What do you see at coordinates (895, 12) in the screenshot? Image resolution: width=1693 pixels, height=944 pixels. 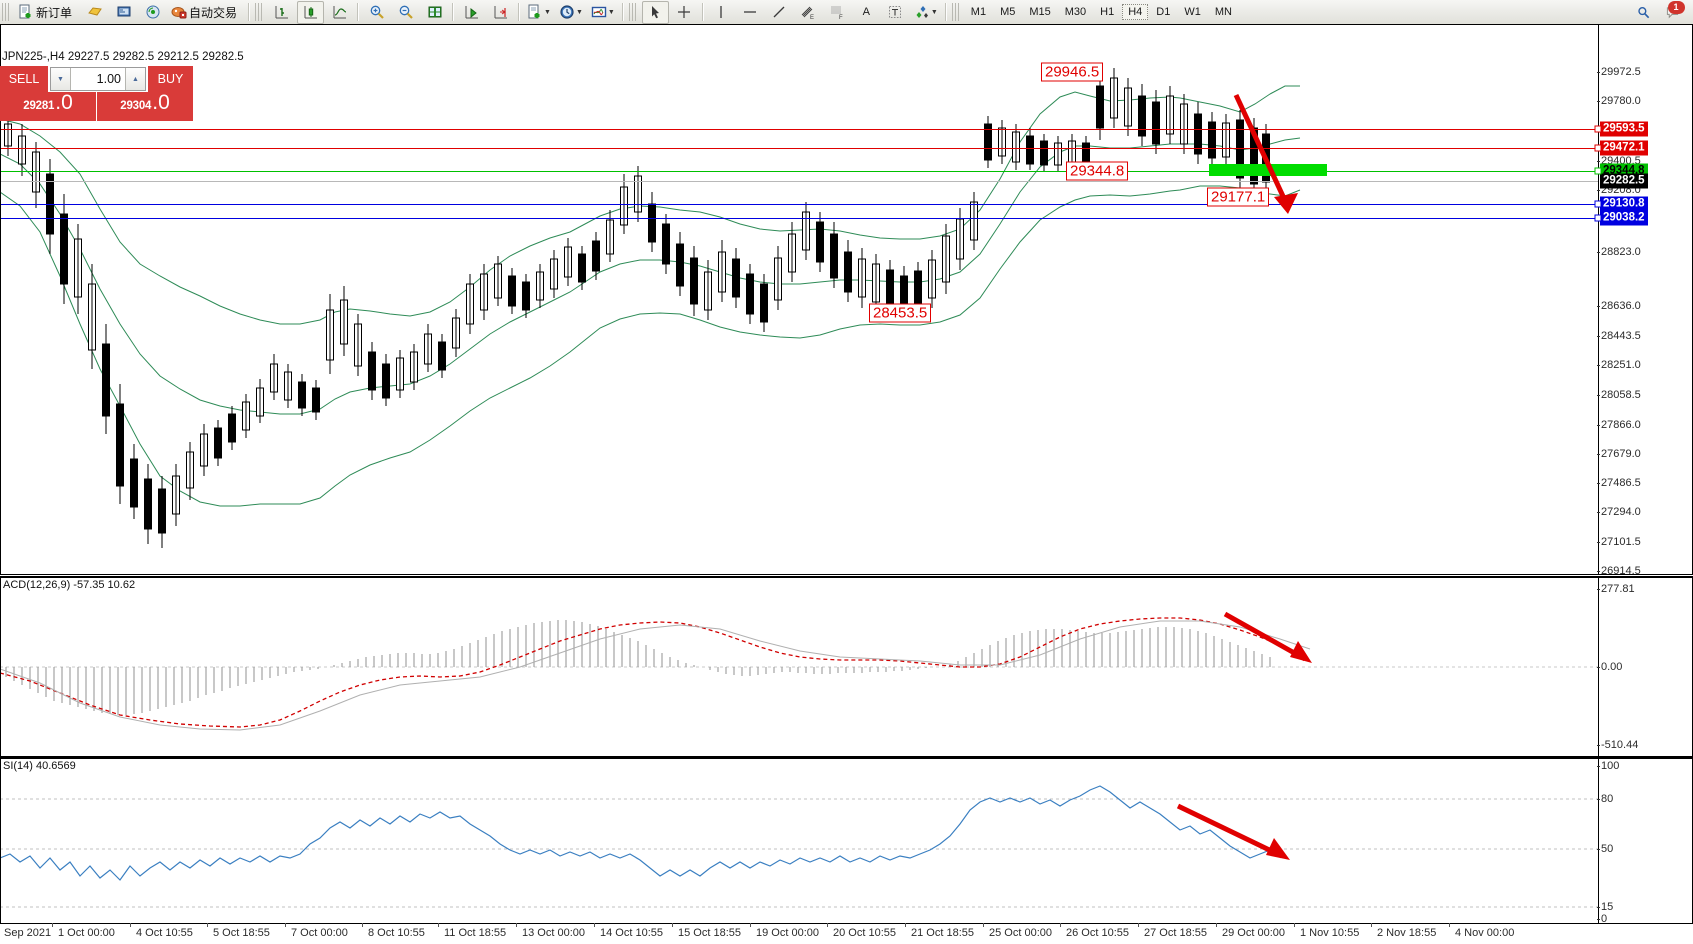 I see `text-label-button` at bounding box center [895, 12].